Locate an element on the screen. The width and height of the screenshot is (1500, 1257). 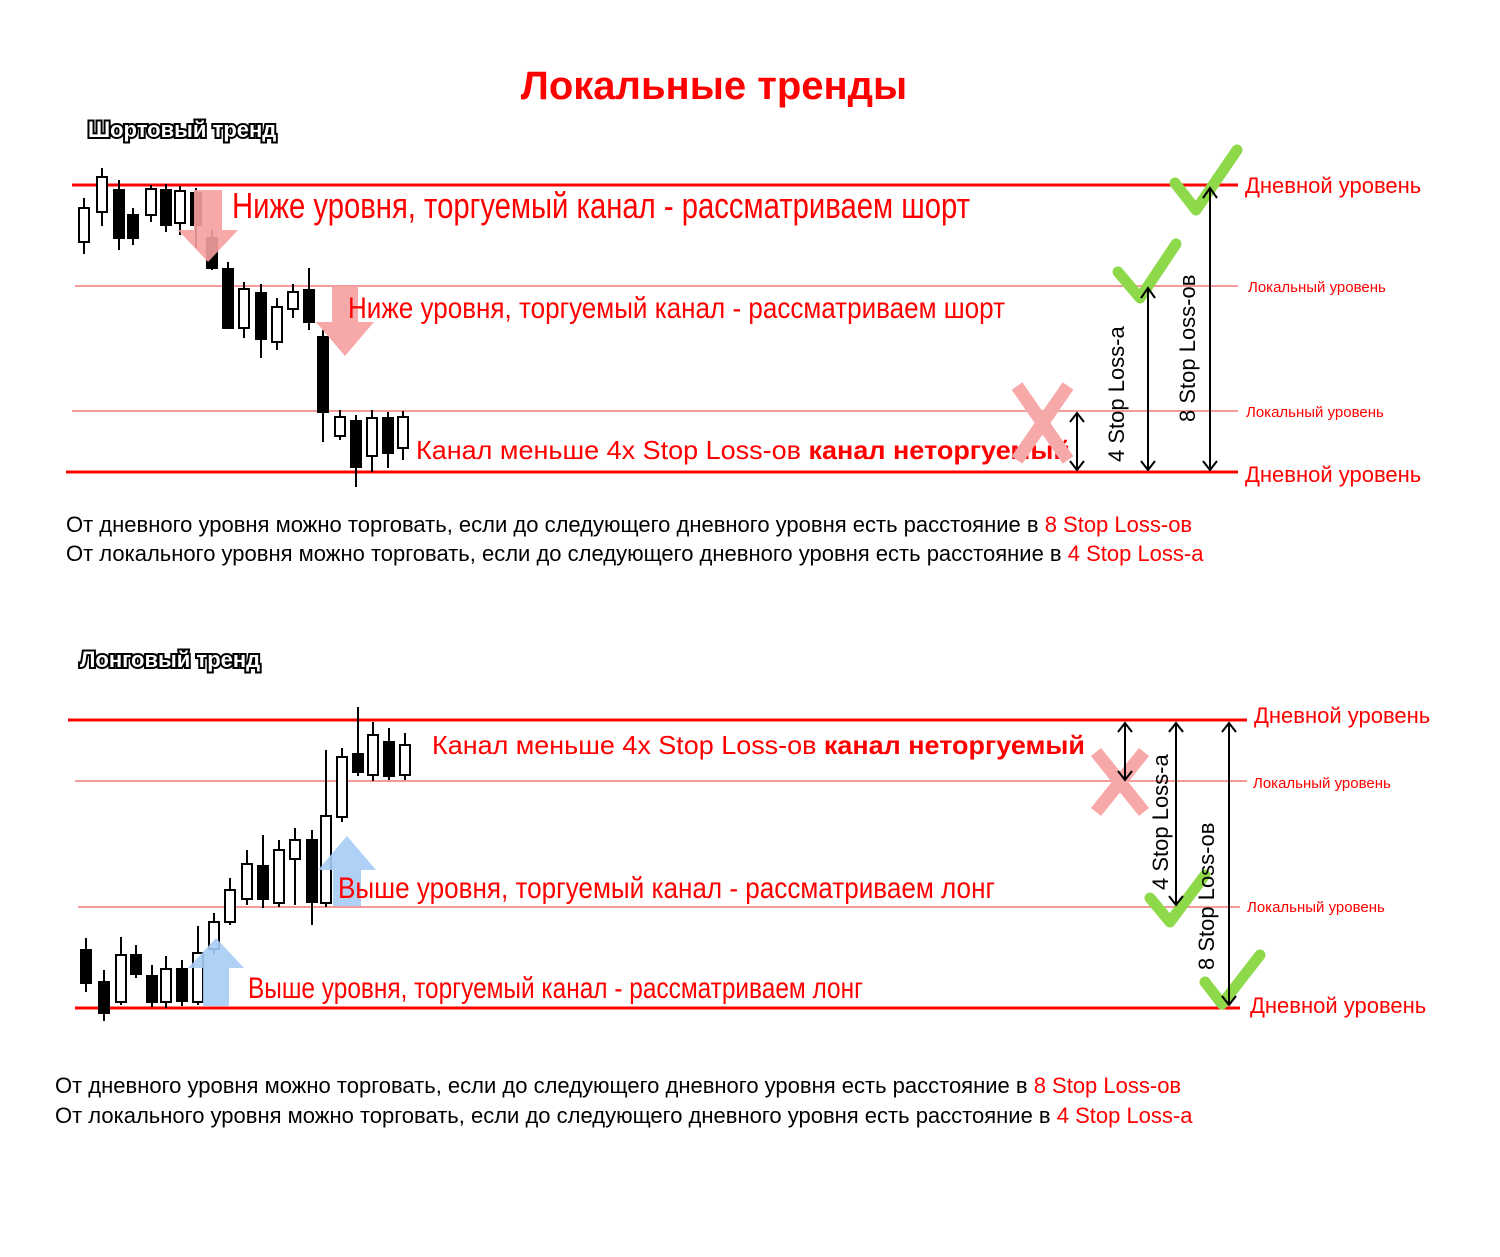
long-level-label-daily-bottom: Дневной уровень is located at coordinates (1338, 1005).